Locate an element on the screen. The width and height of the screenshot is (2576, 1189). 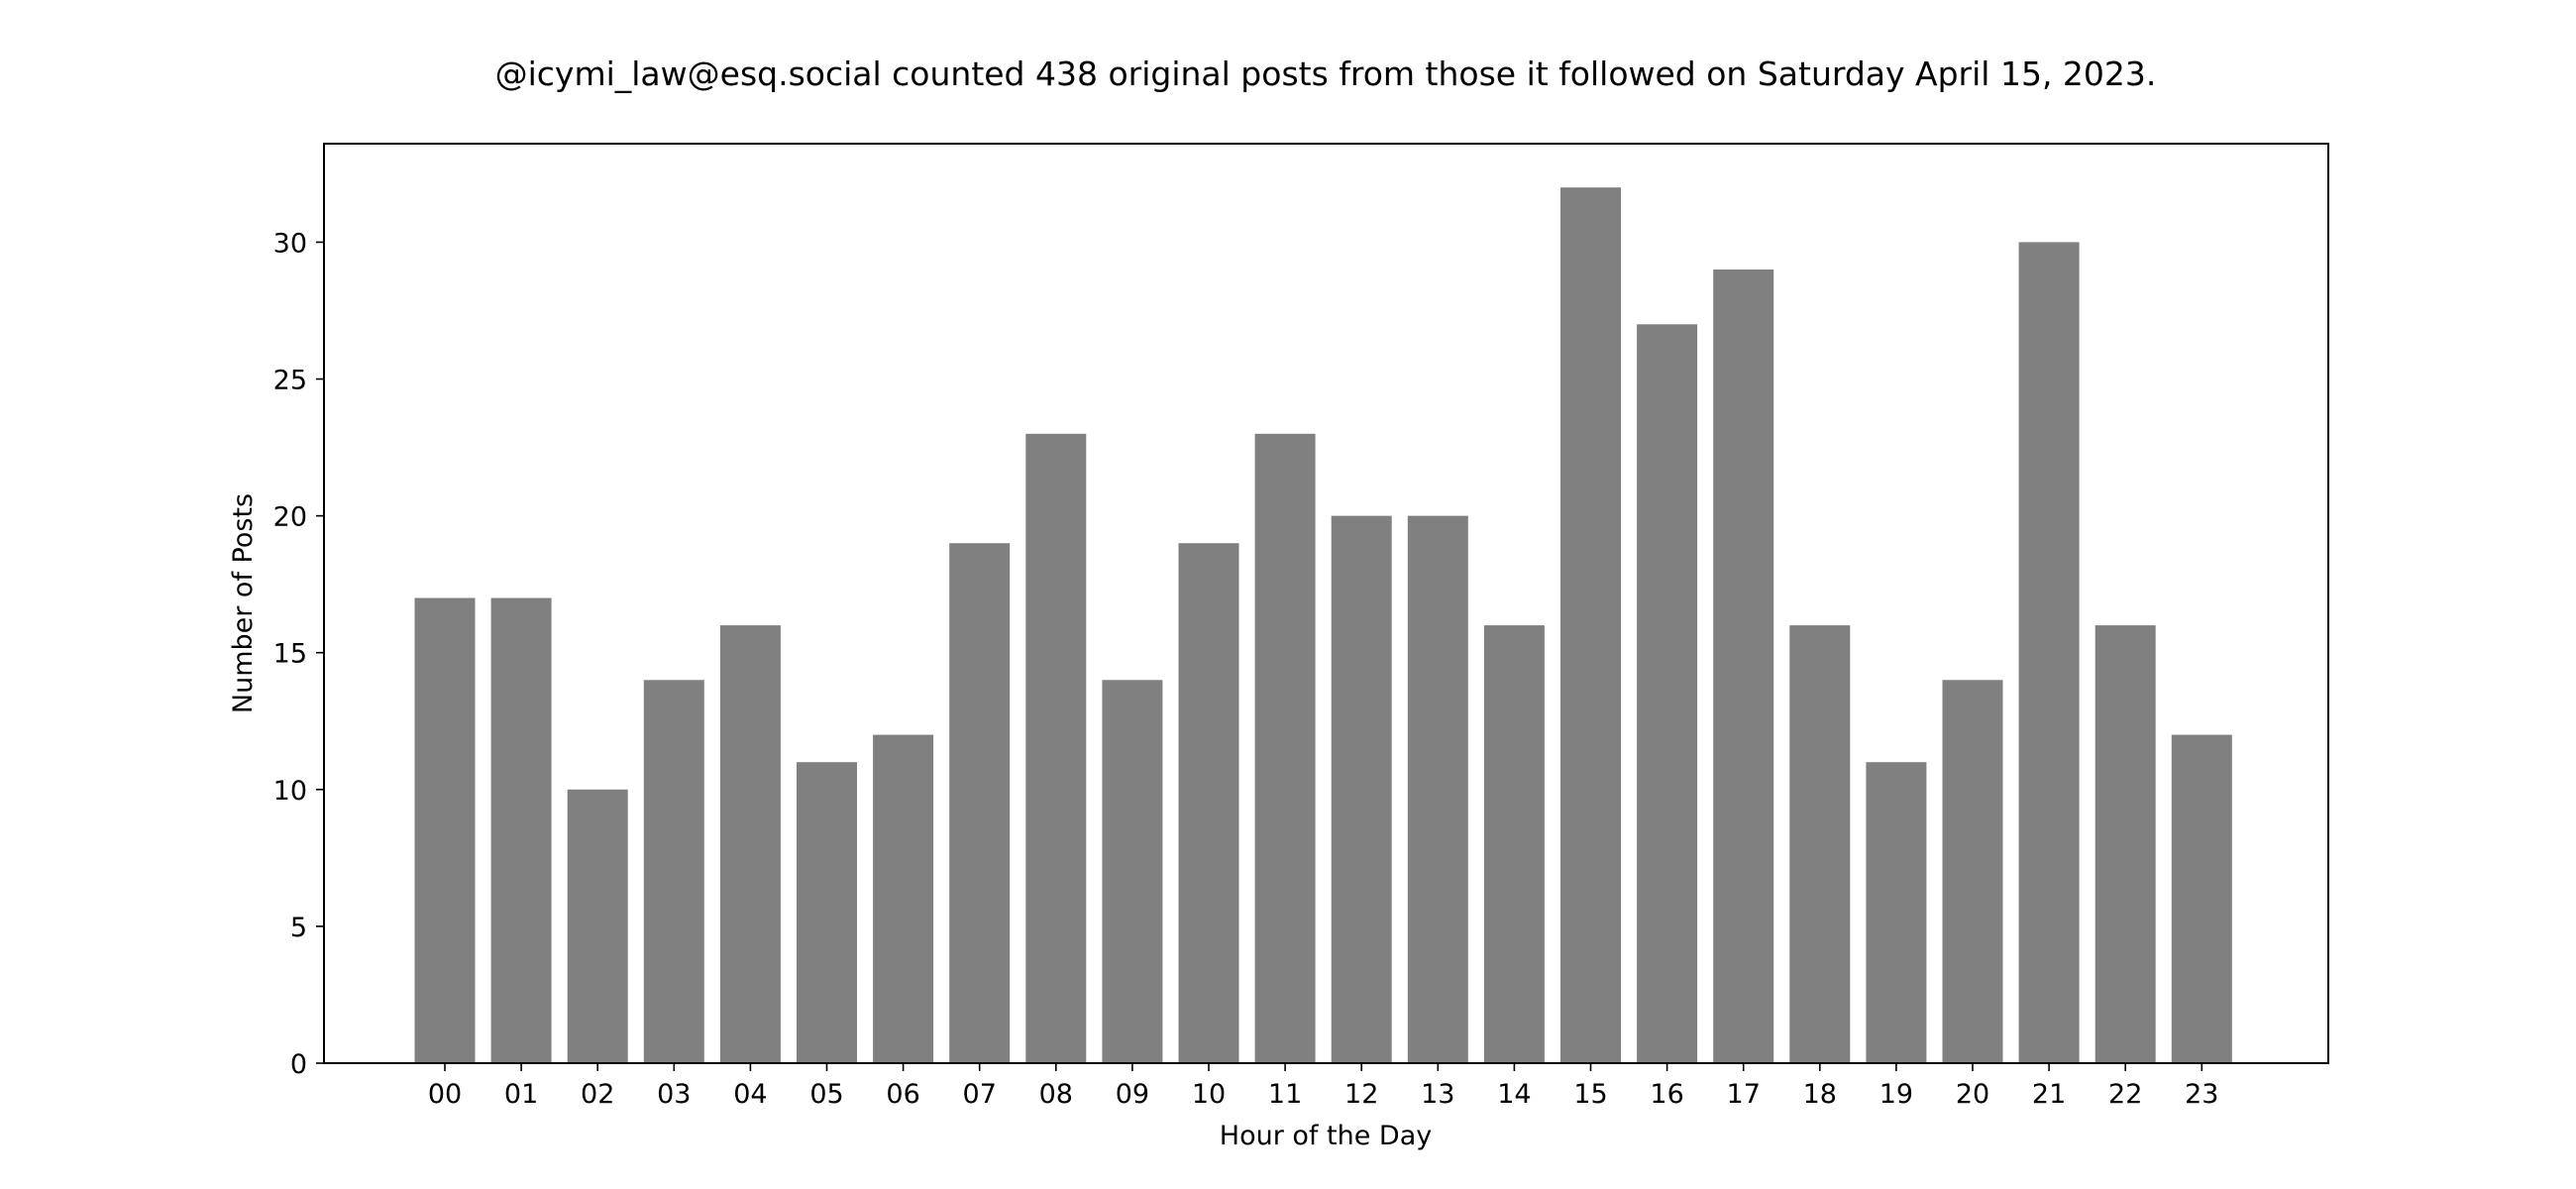
x-tick-label: 22 is located at coordinates (2125, 1094).